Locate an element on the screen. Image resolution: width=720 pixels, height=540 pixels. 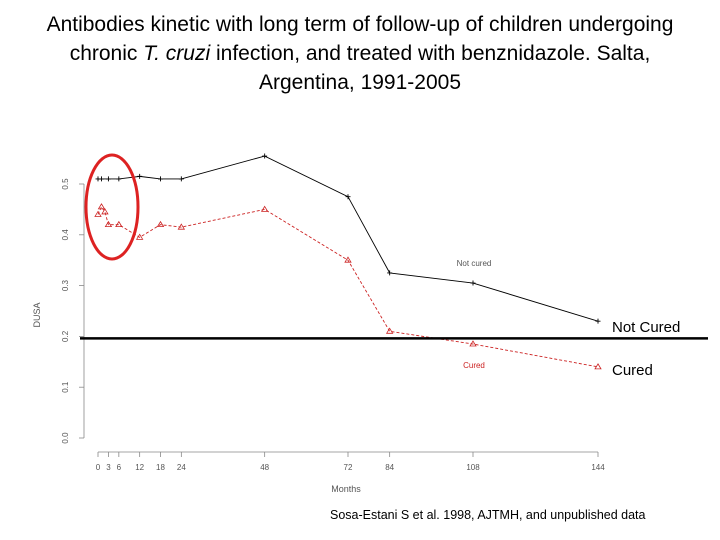
y-tick-label: 0.0 is located at coordinates (65, 438).